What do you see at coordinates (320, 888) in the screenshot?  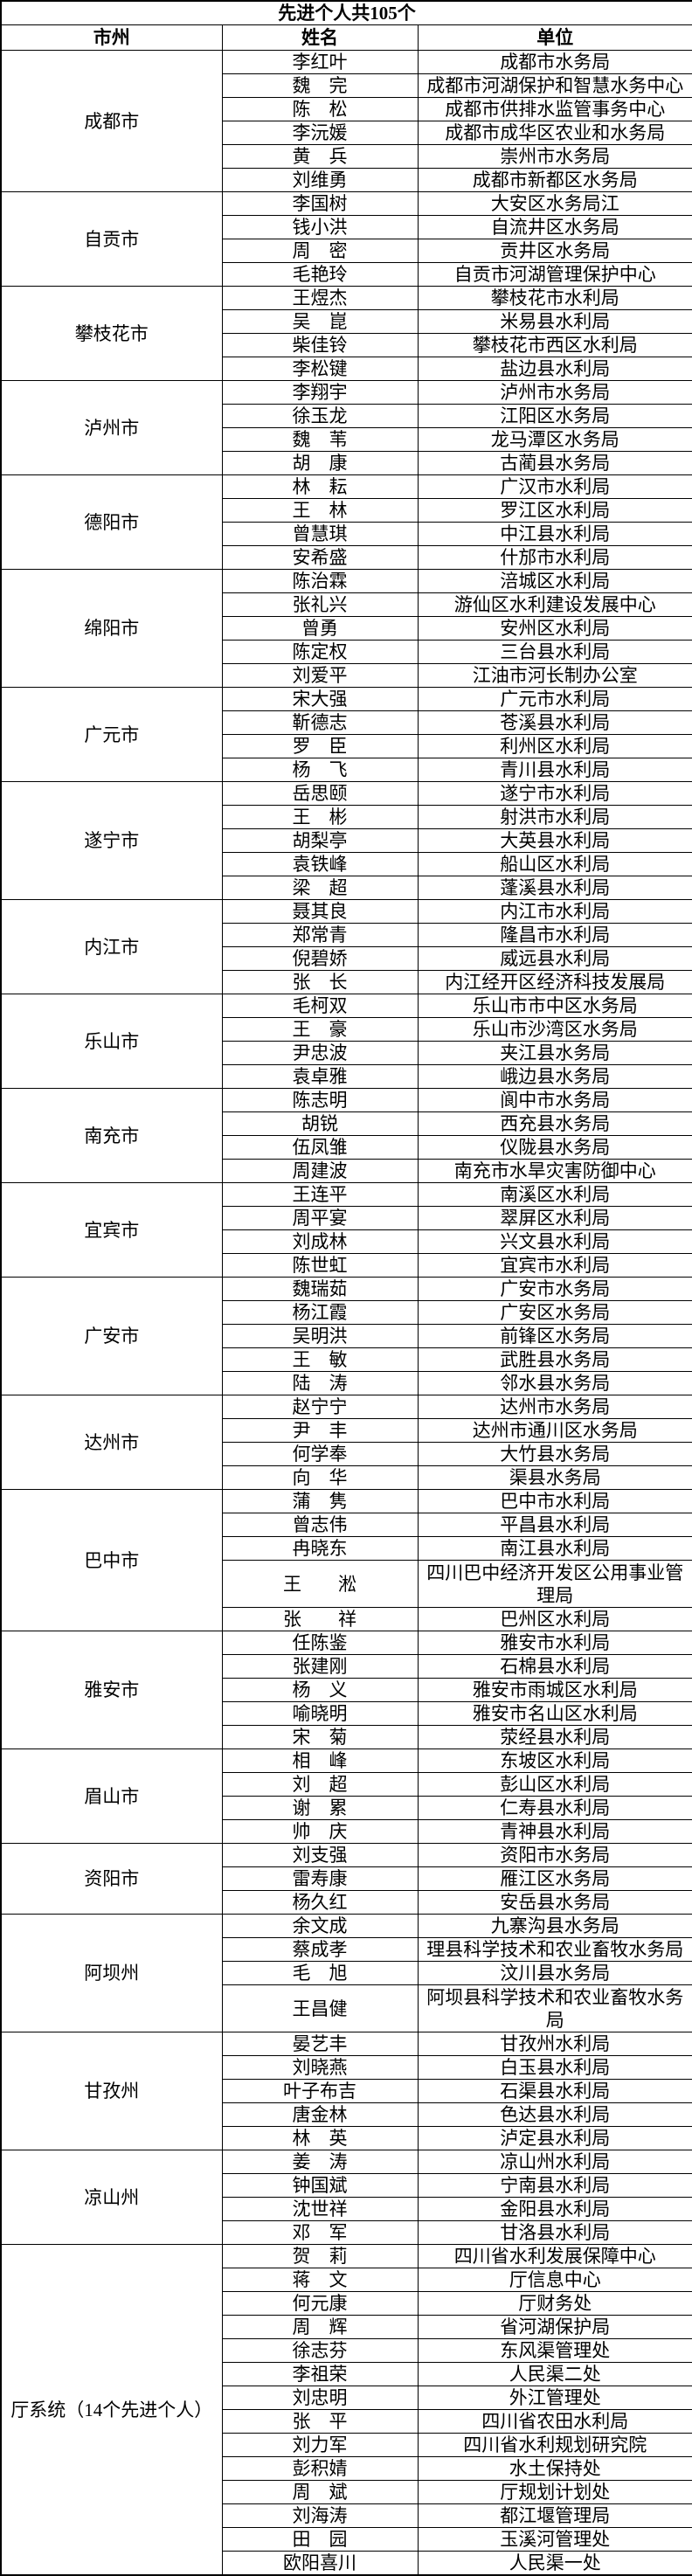 I see `person-name-cell: 梁 超` at bounding box center [320, 888].